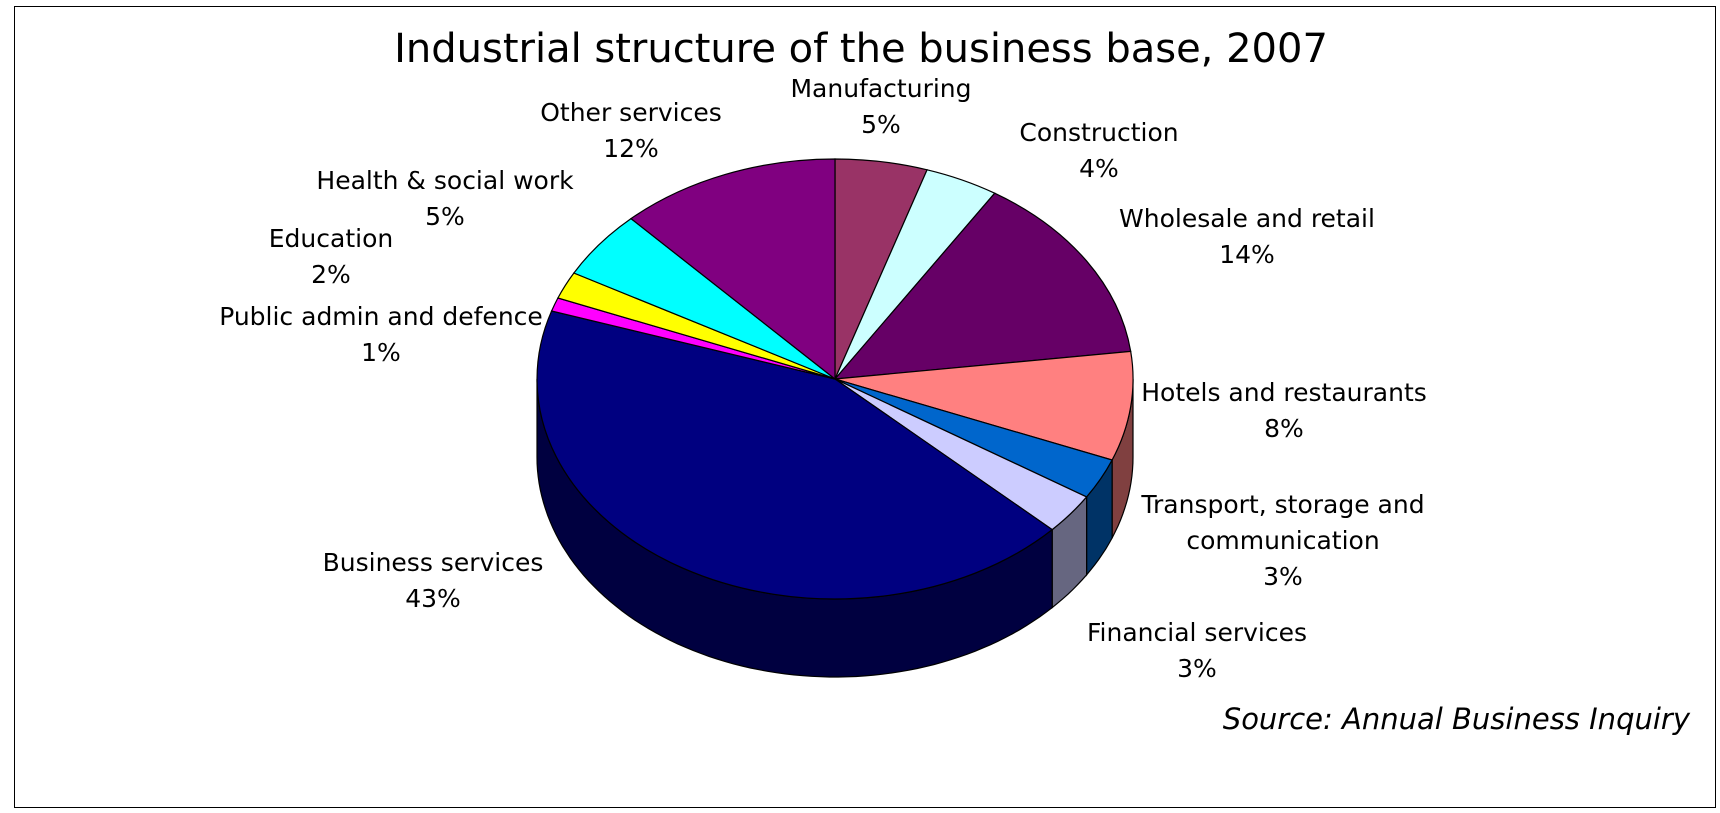 This screenshot has width=1720, height=813. What do you see at coordinates (1284, 392) in the screenshot?
I see `slice-name: Hotels and restaurants` at bounding box center [1284, 392].